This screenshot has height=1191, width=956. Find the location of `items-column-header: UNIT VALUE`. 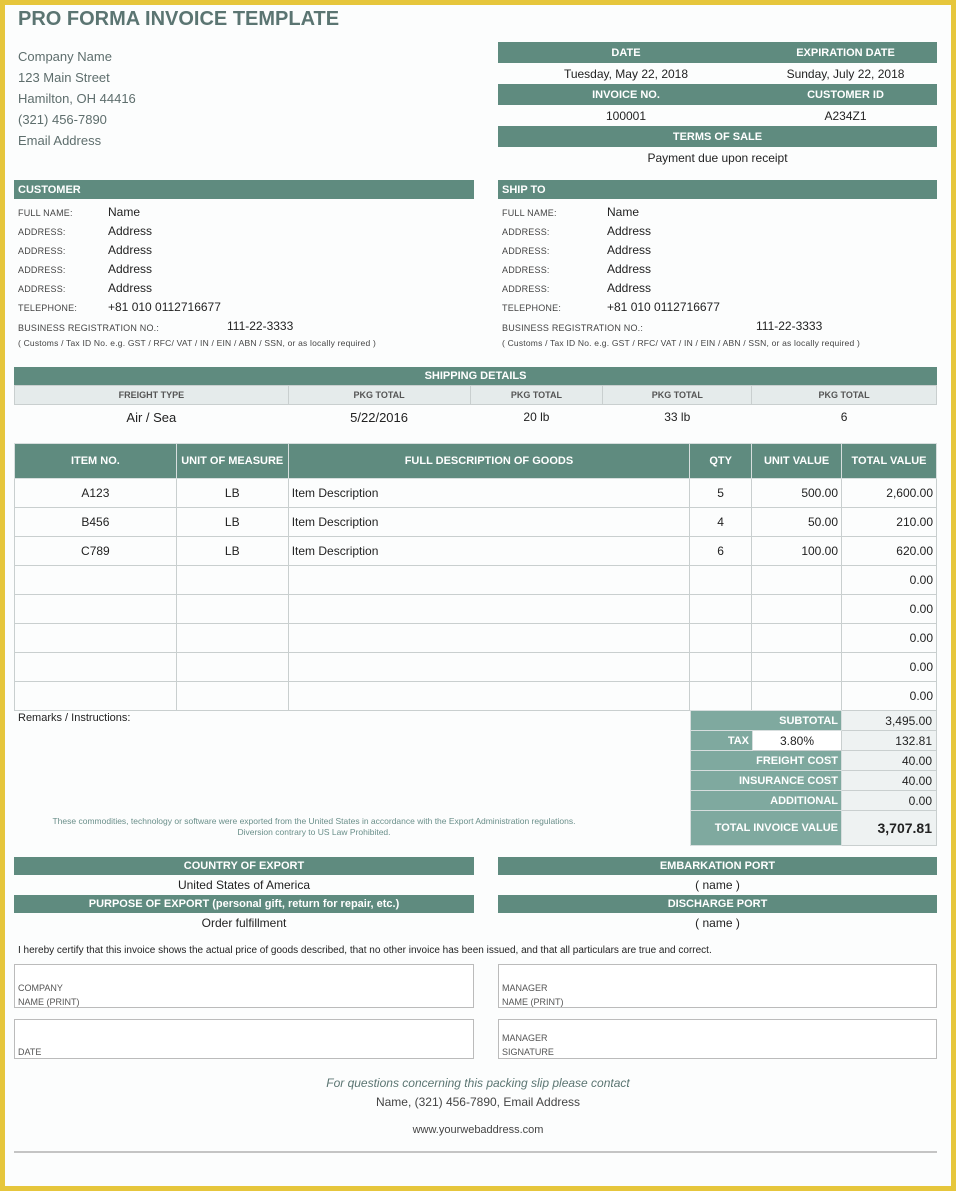

items-column-header: UNIT VALUE is located at coordinates (797, 461).